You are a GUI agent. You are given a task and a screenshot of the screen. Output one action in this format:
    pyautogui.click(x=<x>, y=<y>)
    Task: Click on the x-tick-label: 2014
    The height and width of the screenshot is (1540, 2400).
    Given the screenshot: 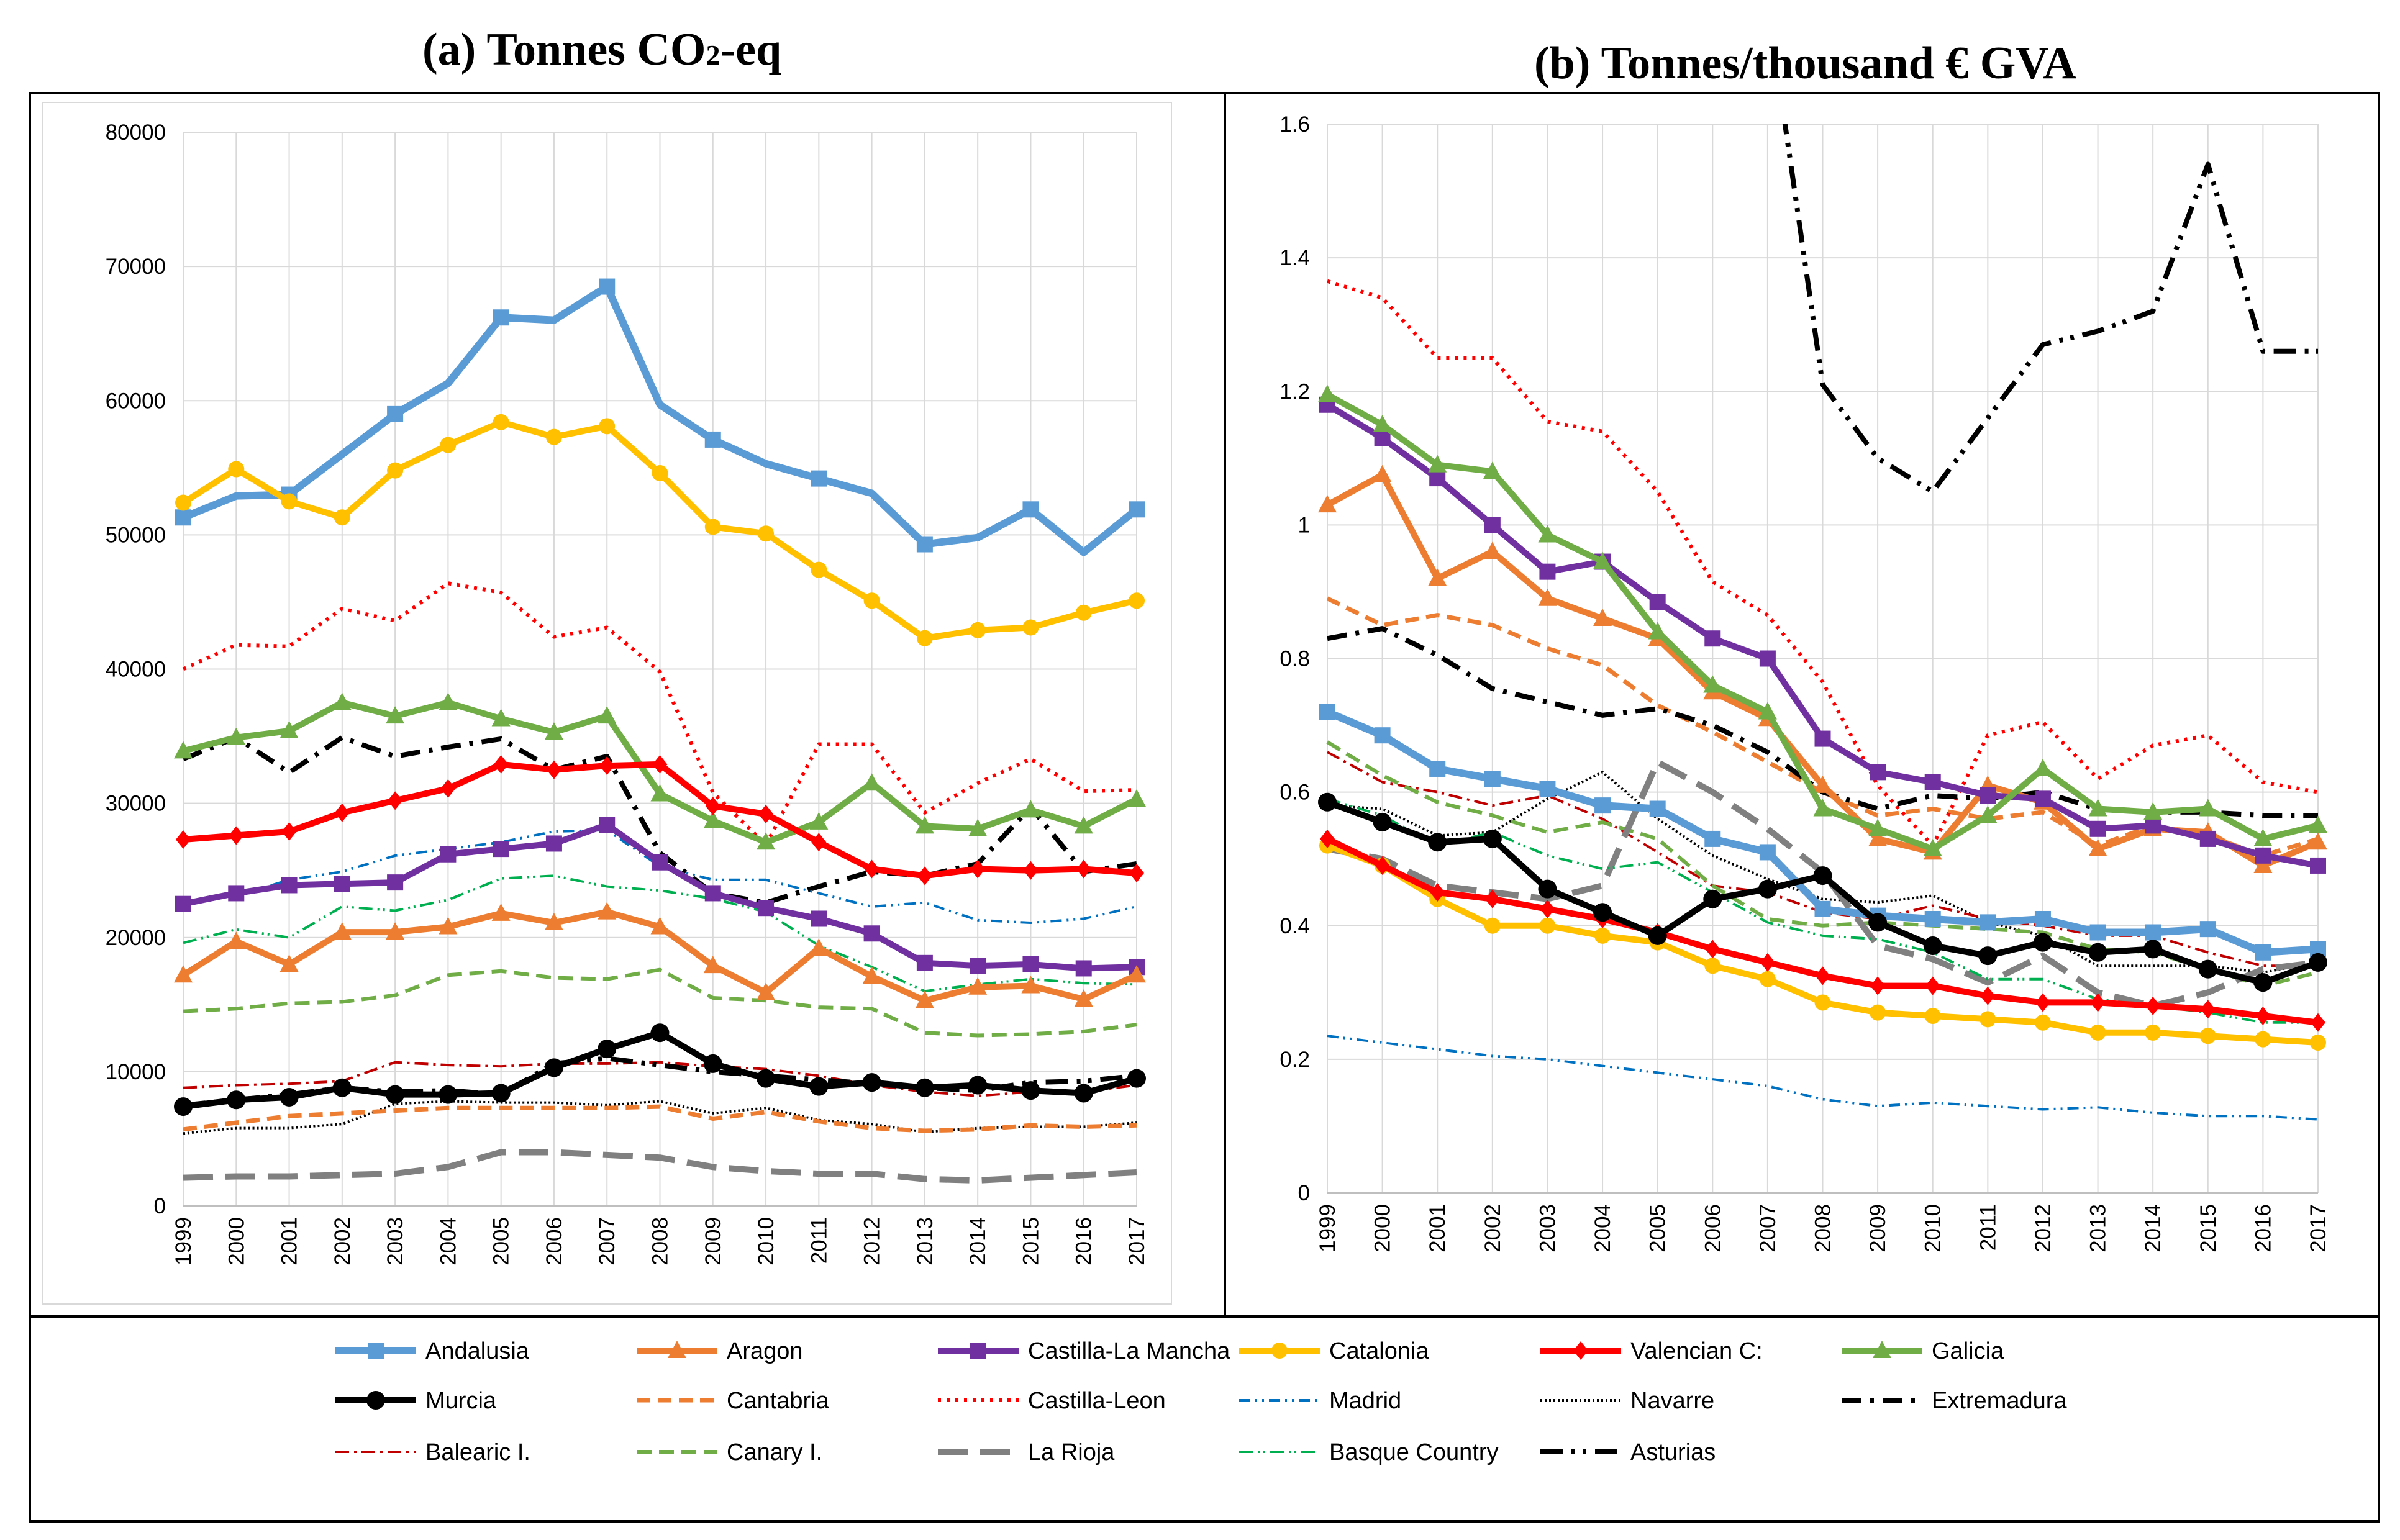 What is the action you would take?
    pyautogui.click(x=978, y=1241)
    